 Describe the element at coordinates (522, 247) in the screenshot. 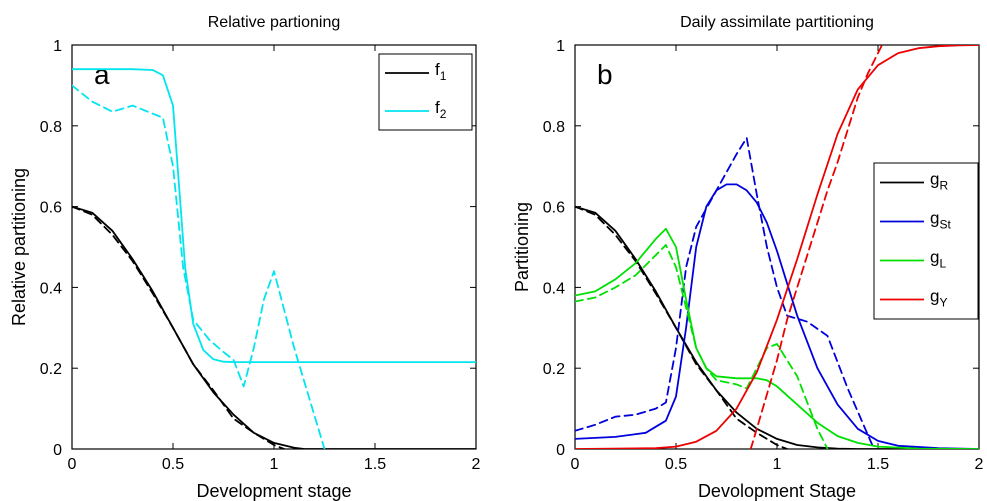

I see `y-axis-label: Partitioning` at that location.